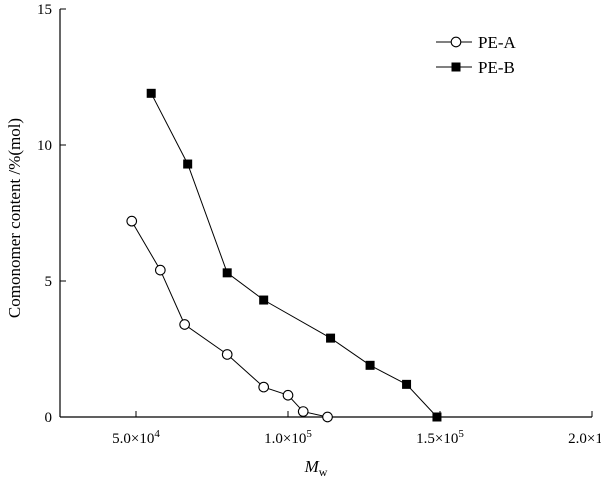 This screenshot has width=601, height=484. What do you see at coordinates (133, 439) in the screenshot?
I see `x-tick-label-mantissa: 5.0×10` at bounding box center [133, 439].